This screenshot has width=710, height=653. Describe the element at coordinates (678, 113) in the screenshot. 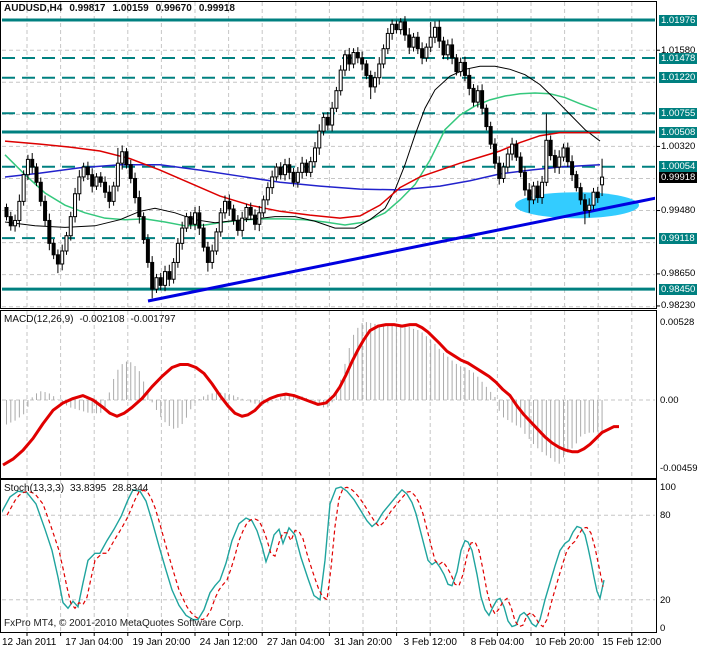

I see `price-level-label: 1.00755` at that location.